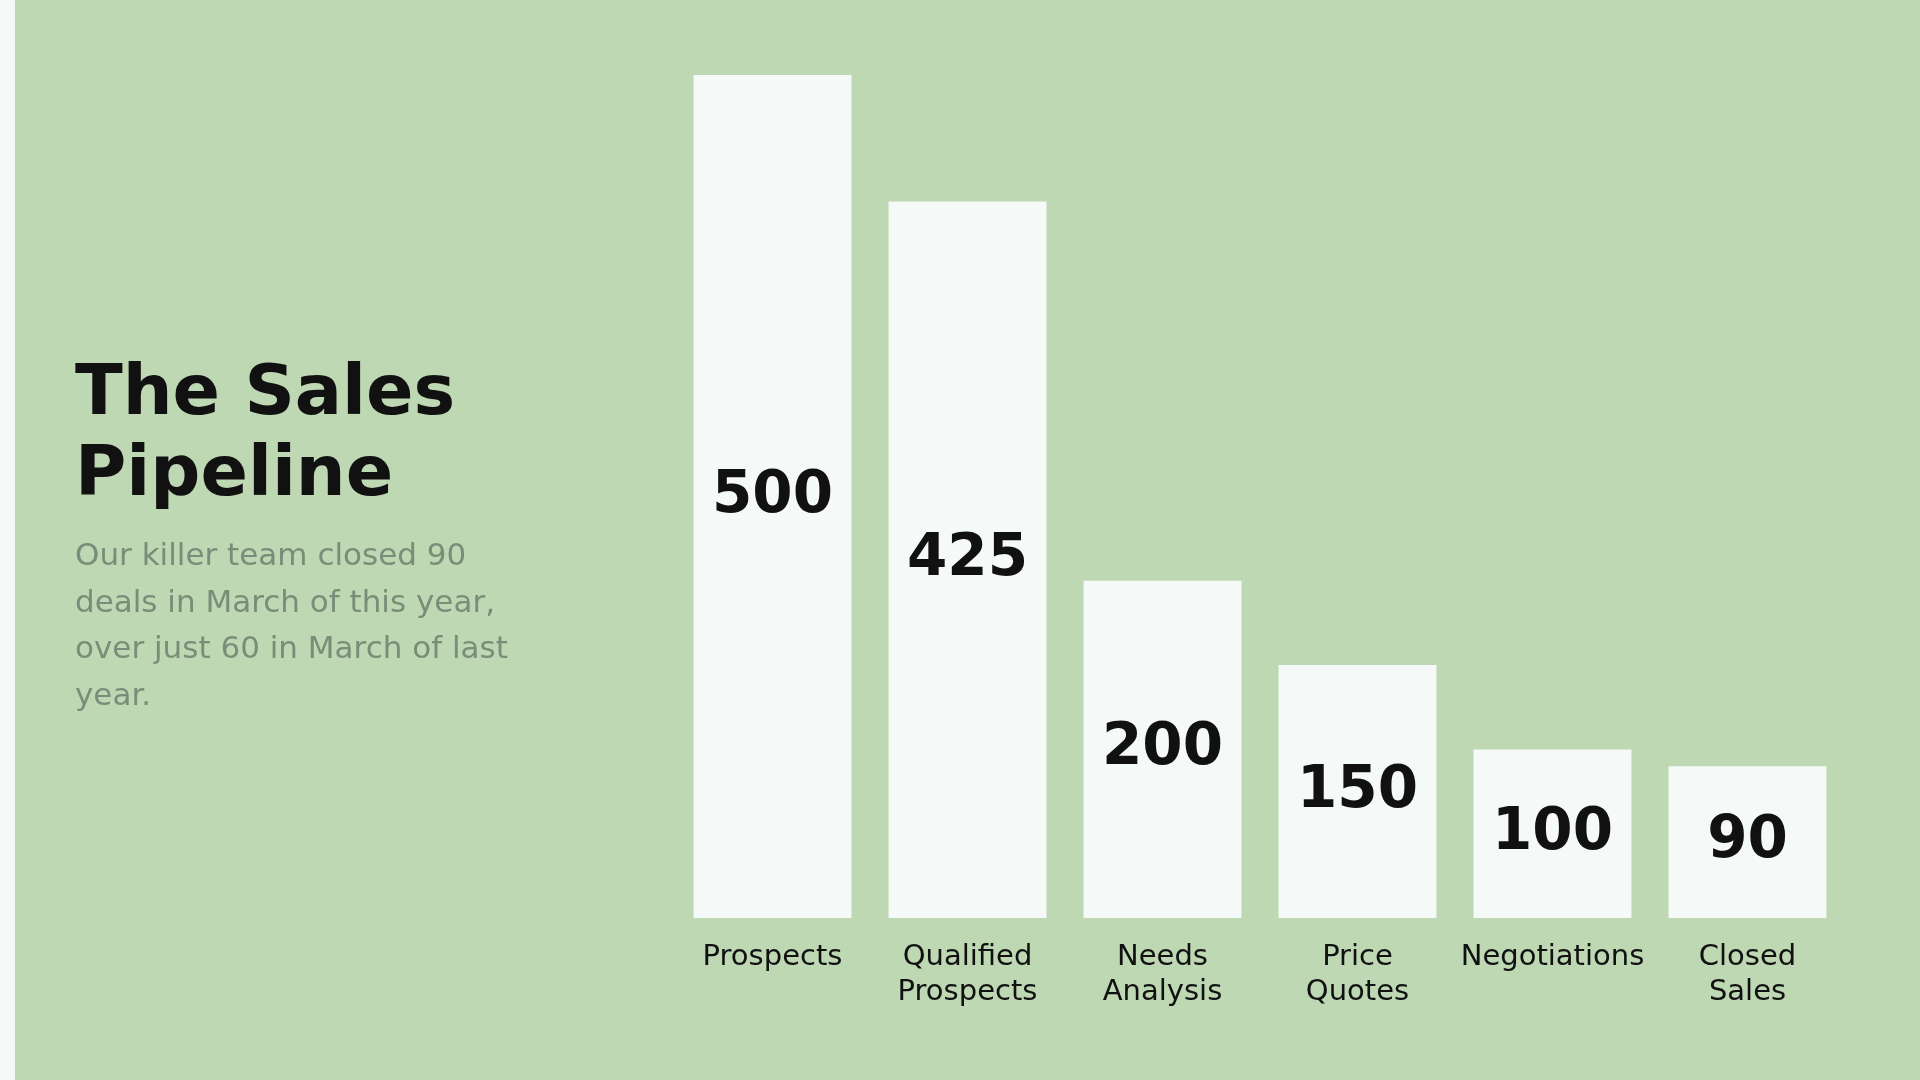  What do you see at coordinates (1747, 972) in the screenshot?
I see `x-tick-label: Closed Sales` at bounding box center [1747, 972].